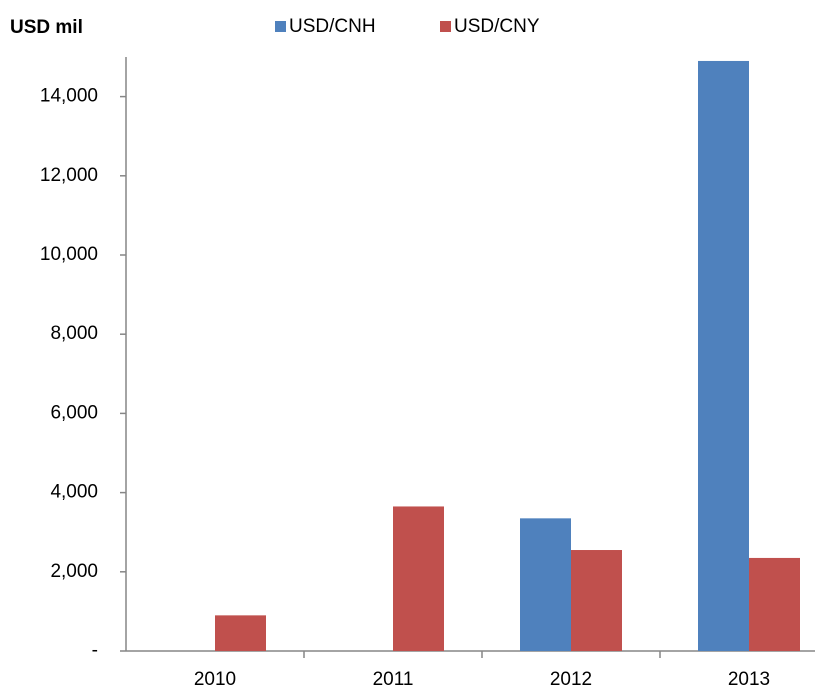 Image resolution: width=829 pixels, height=693 pixels. I want to click on x-tick-label: 2011, so click(393, 679).